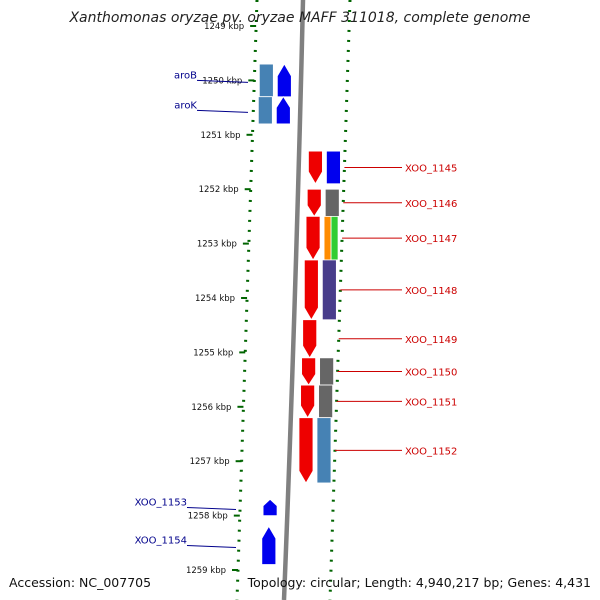 The image size is (600, 600). What do you see at coordinates (431, 168) in the screenshot?
I see `forward-gene-label: XOO_1145` at bounding box center [431, 168].